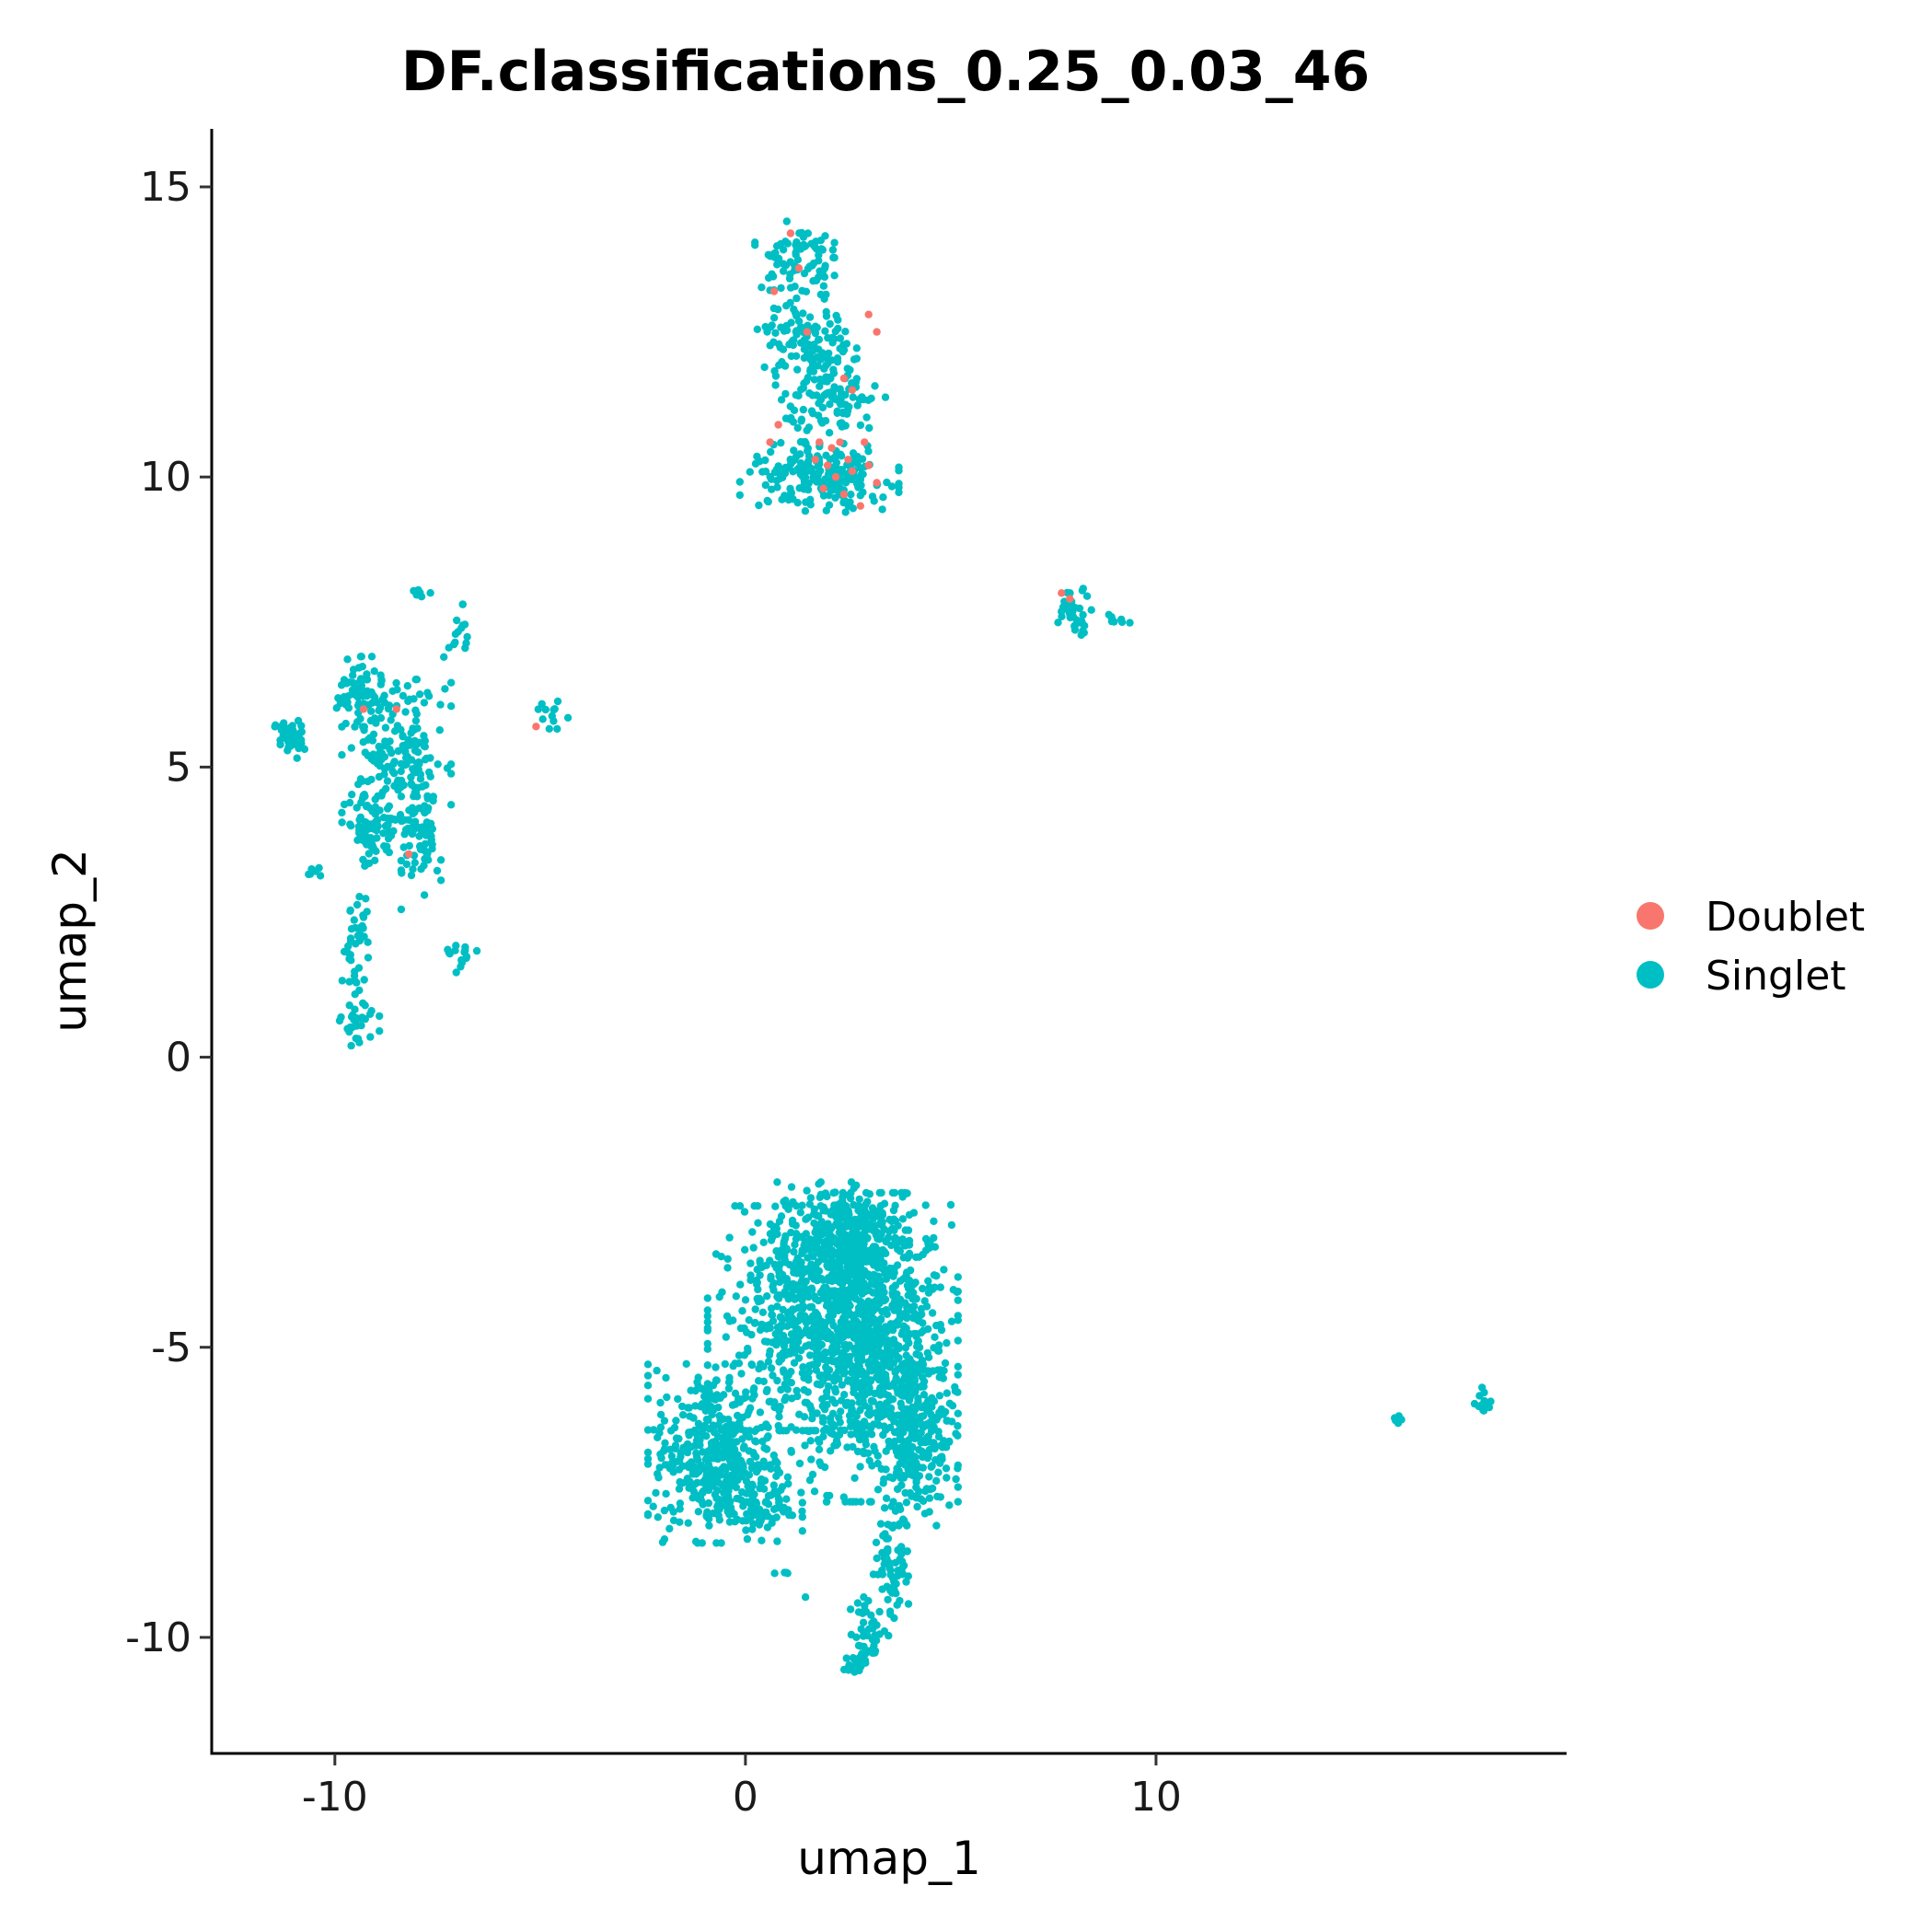  What do you see at coordinates (853, 390) in the screenshot?
I see `point-doublet` at bounding box center [853, 390].